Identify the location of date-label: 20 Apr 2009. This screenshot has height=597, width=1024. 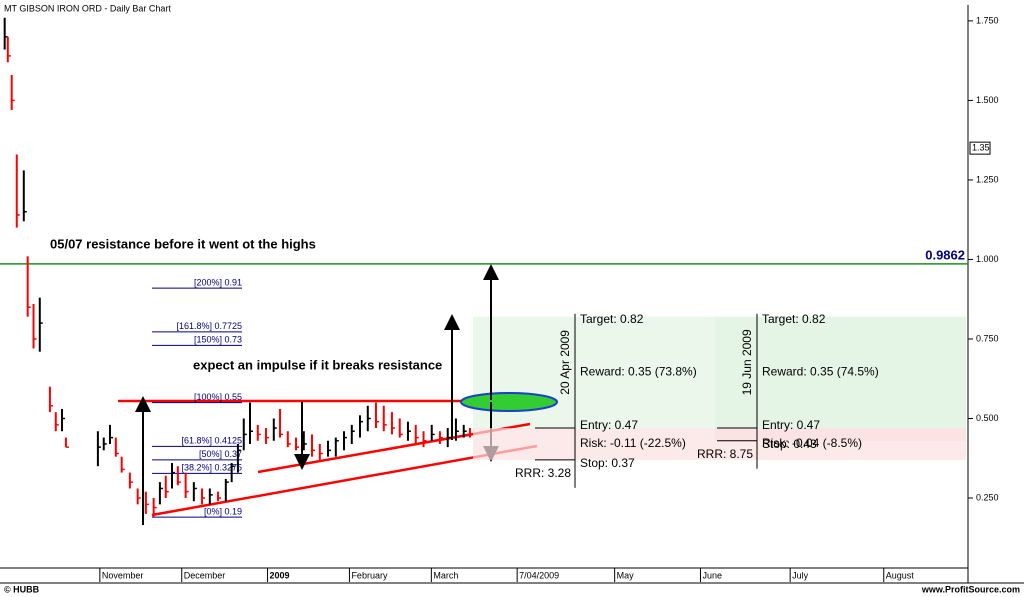
(565, 362).